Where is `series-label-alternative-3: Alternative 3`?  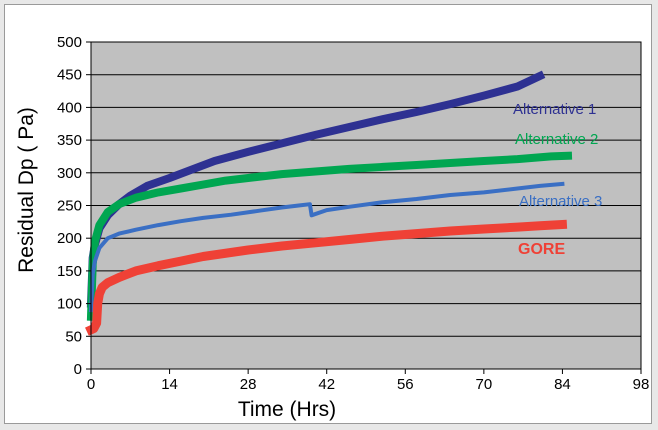
series-label-alternative-3: Alternative 3 is located at coordinates (560, 201).